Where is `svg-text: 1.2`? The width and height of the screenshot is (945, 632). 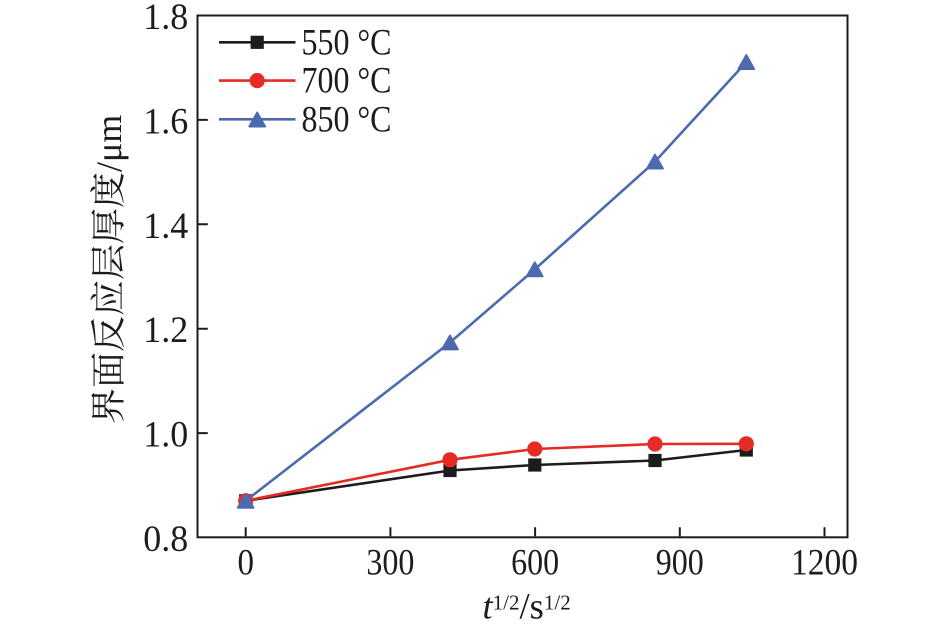
svg-text: 1.2 is located at coordinates (165, 329).